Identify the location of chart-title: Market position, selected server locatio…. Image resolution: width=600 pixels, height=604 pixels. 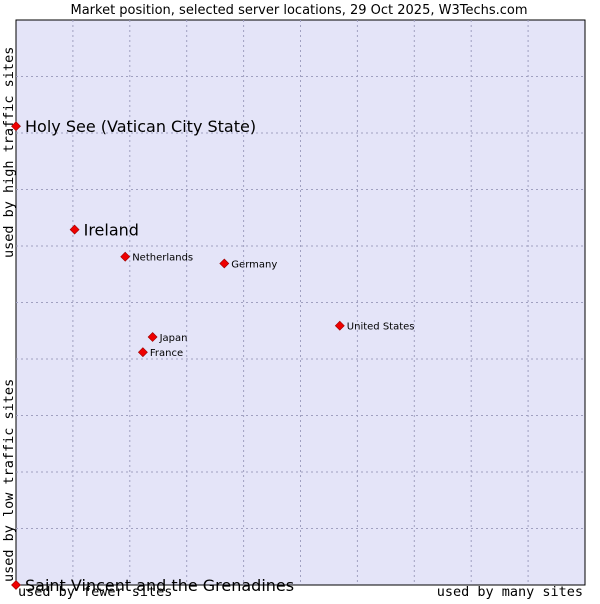
(298, 10).